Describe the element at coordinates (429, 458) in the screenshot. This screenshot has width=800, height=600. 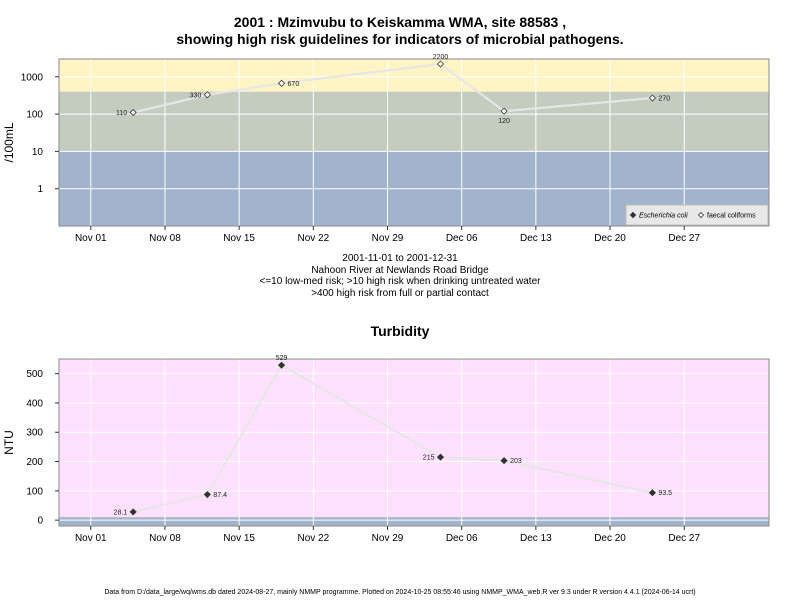
I see `turbidity-data-label: 215` at that location.